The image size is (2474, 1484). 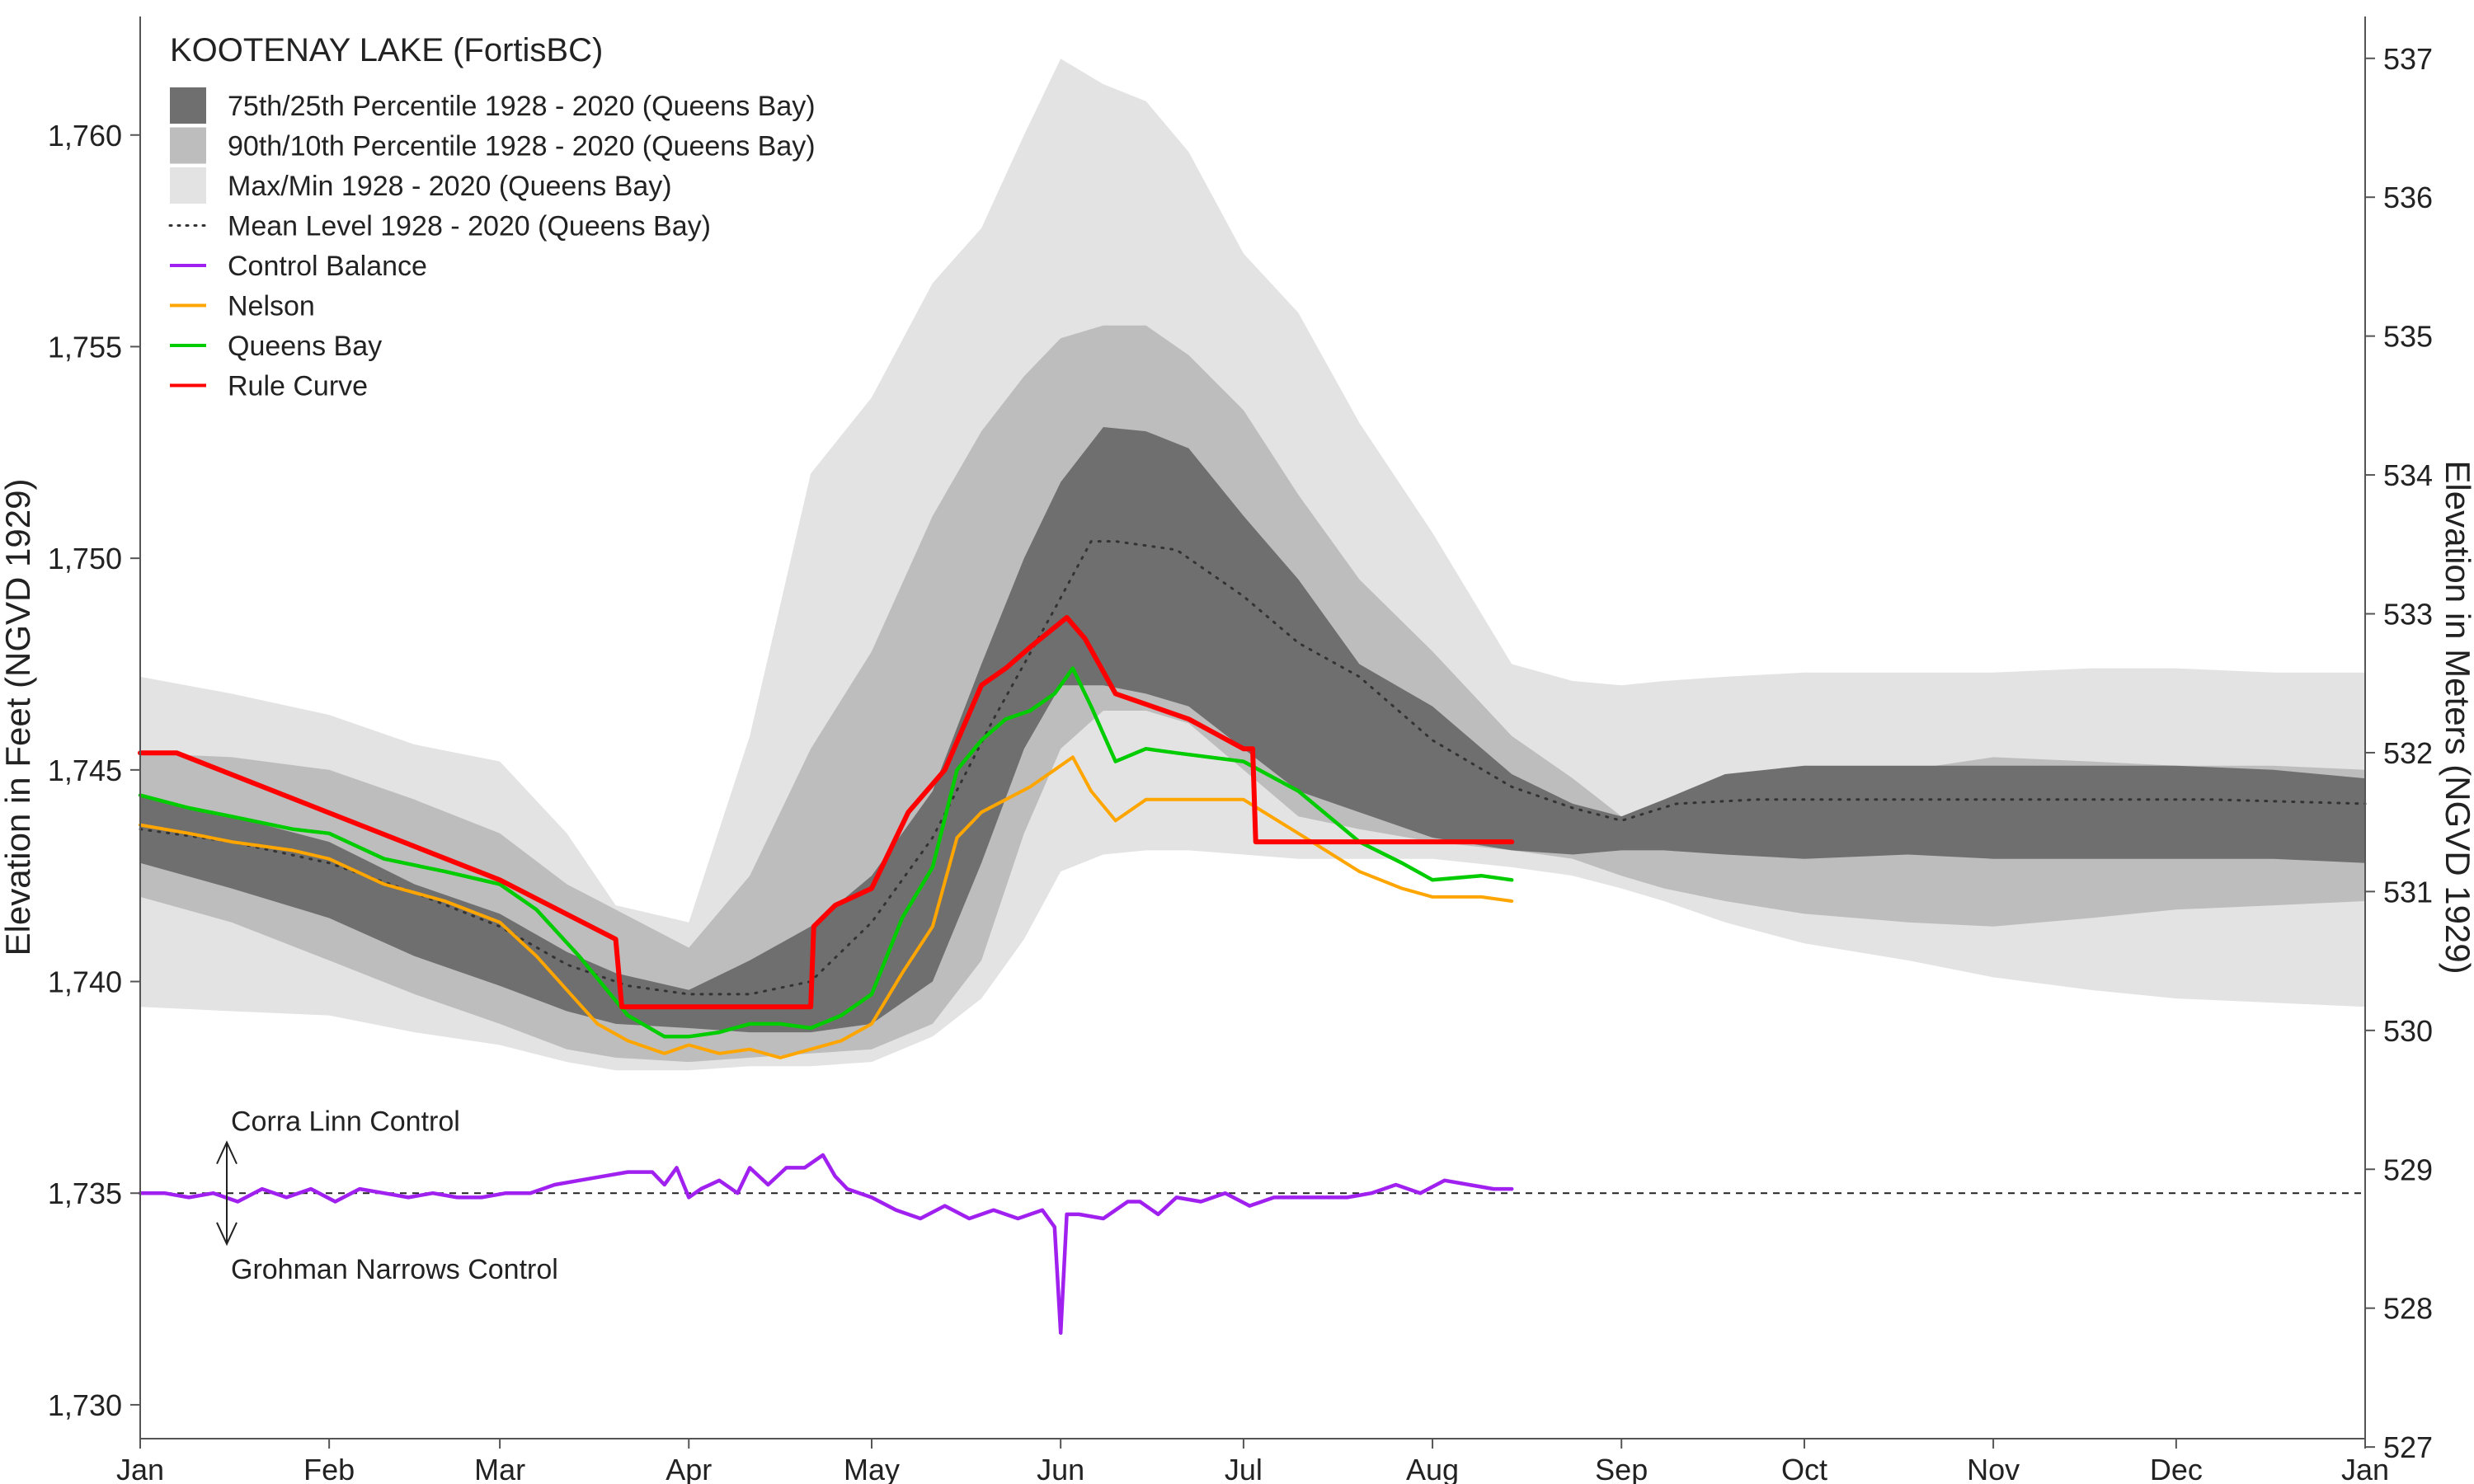 I want to click on legend-max-min-1928-2020-queens-bay-label: Max/Min 1928 - 2020 (Queens Bay), so click(x=450, y=186).